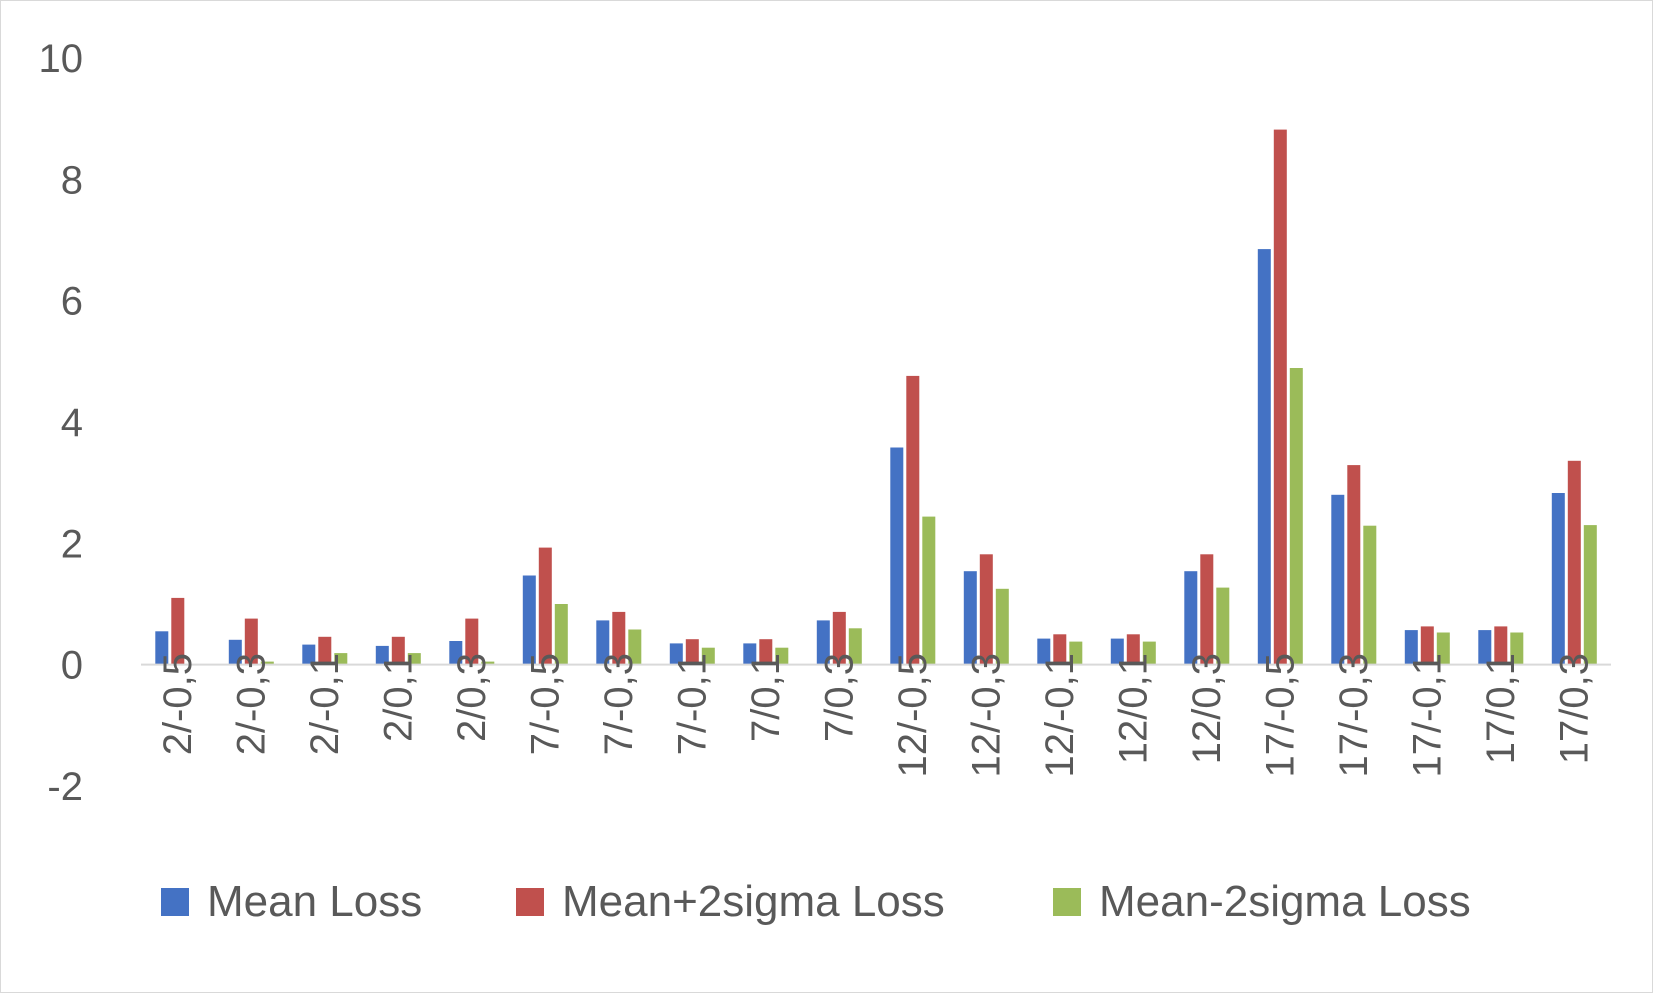 This screenshot has width=1653, height=994. Describe the element at coordinates (472, 697) in the screenshot. I see `x-tick-label: 2/0,3` at that location.